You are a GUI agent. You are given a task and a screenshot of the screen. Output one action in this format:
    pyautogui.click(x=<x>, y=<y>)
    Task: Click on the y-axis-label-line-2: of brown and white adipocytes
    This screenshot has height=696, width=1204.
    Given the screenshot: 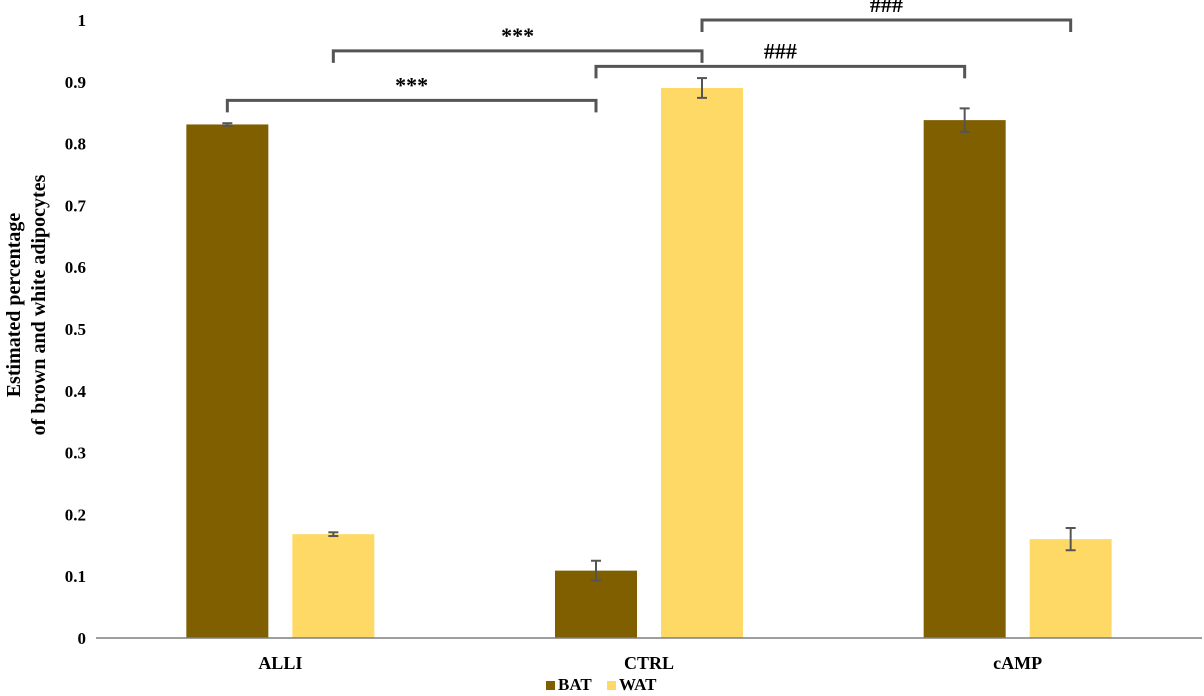 What is the action you would take?
    pyautogui.click(x=39, y=304)
    